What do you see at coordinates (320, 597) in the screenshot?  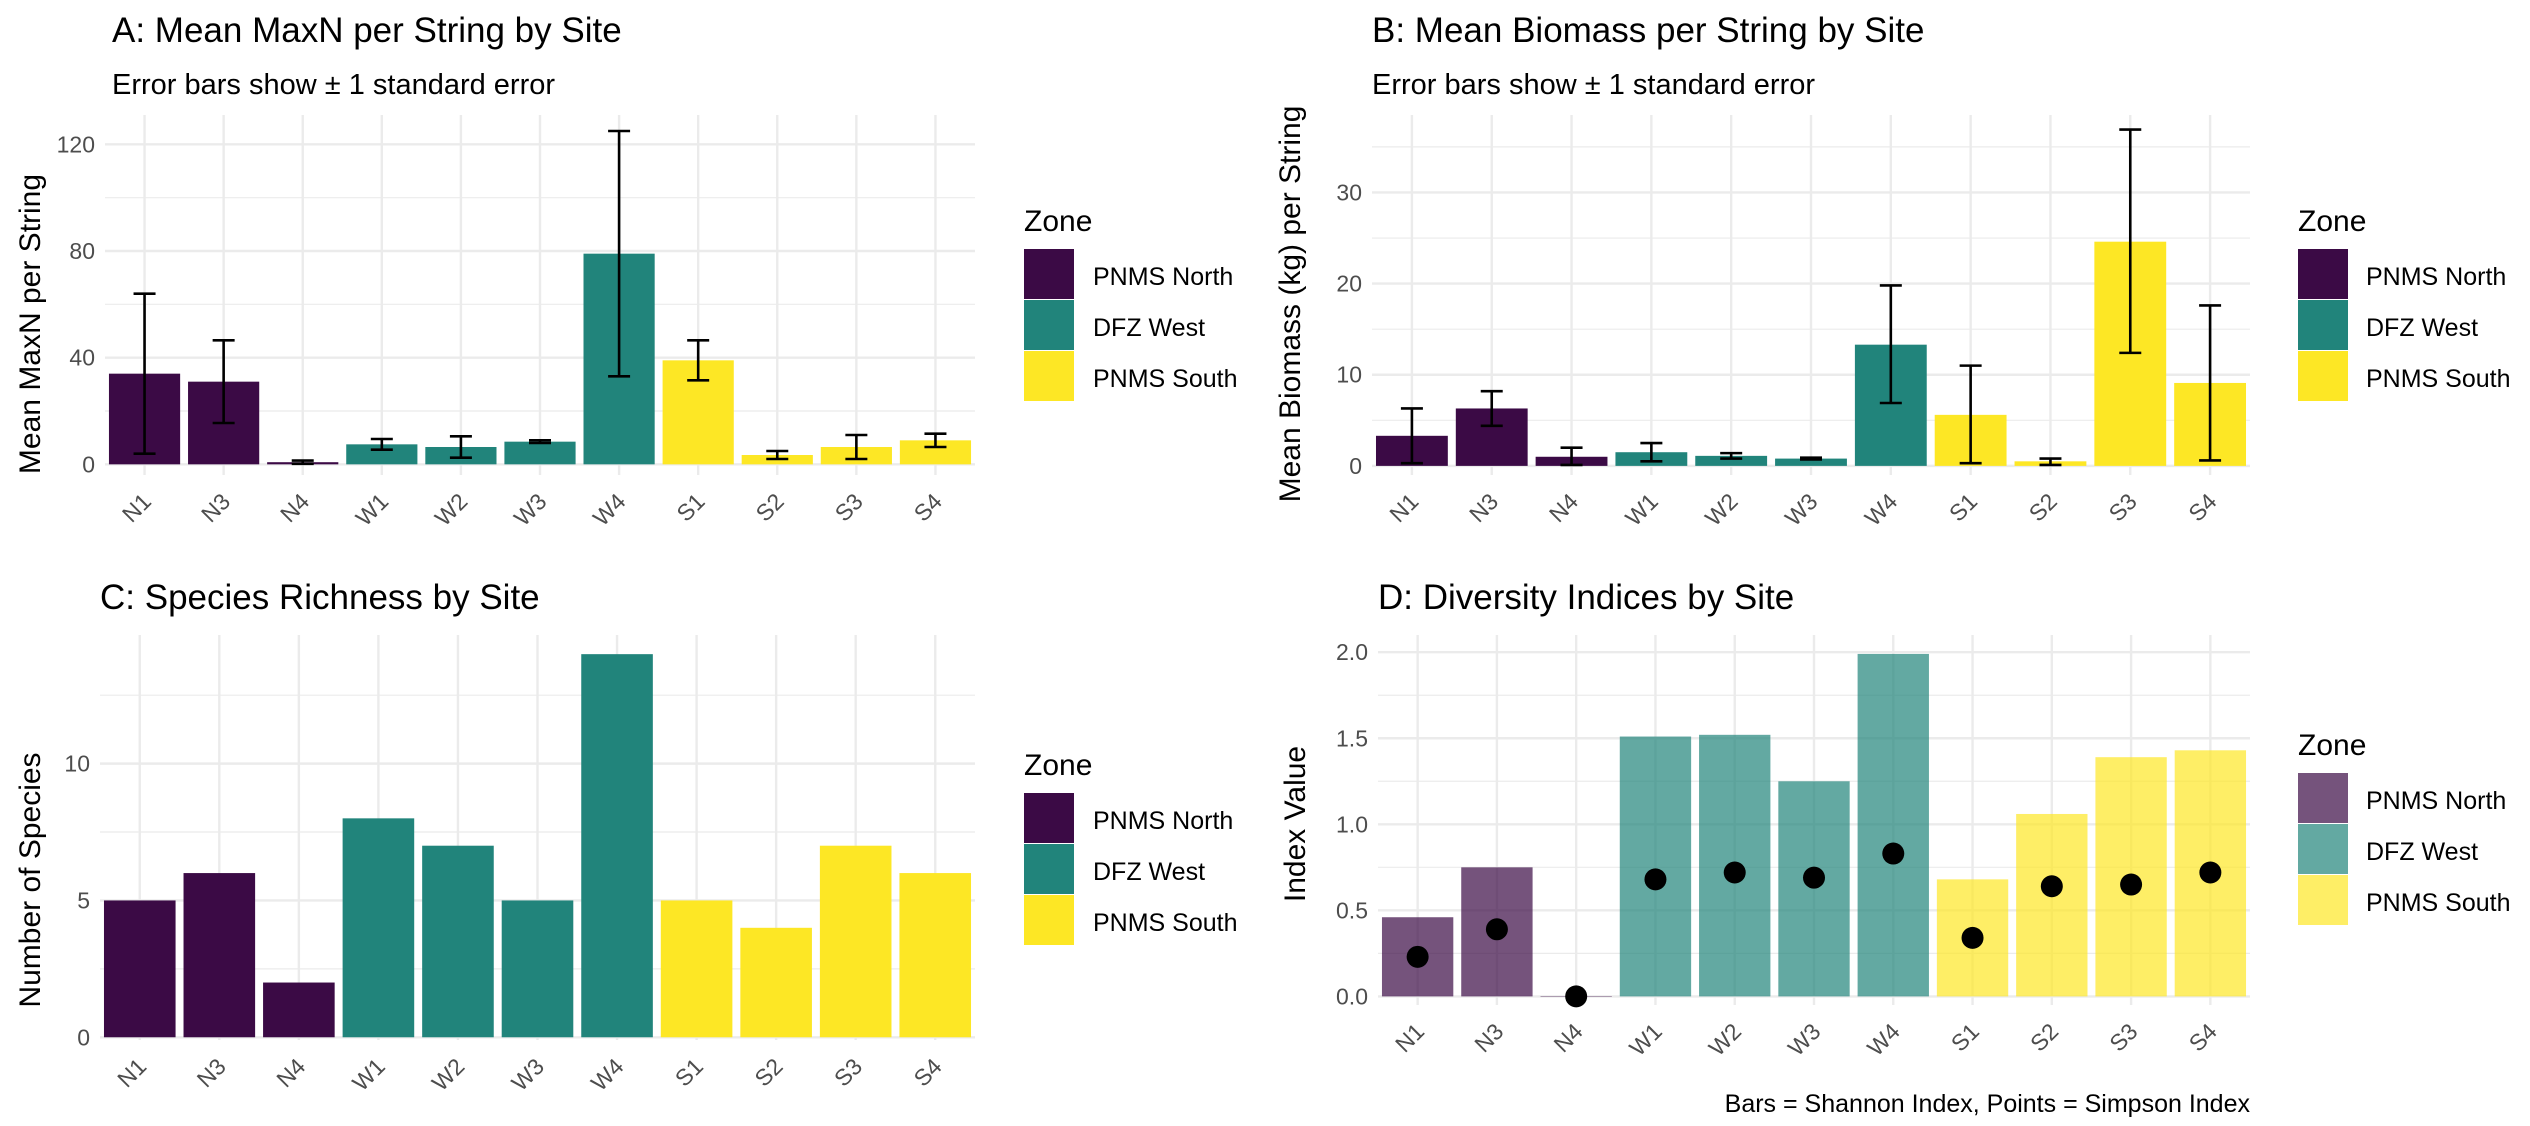 I see `panel-c-title: C: Species Richness by Site` at bounding box center [320, 597].